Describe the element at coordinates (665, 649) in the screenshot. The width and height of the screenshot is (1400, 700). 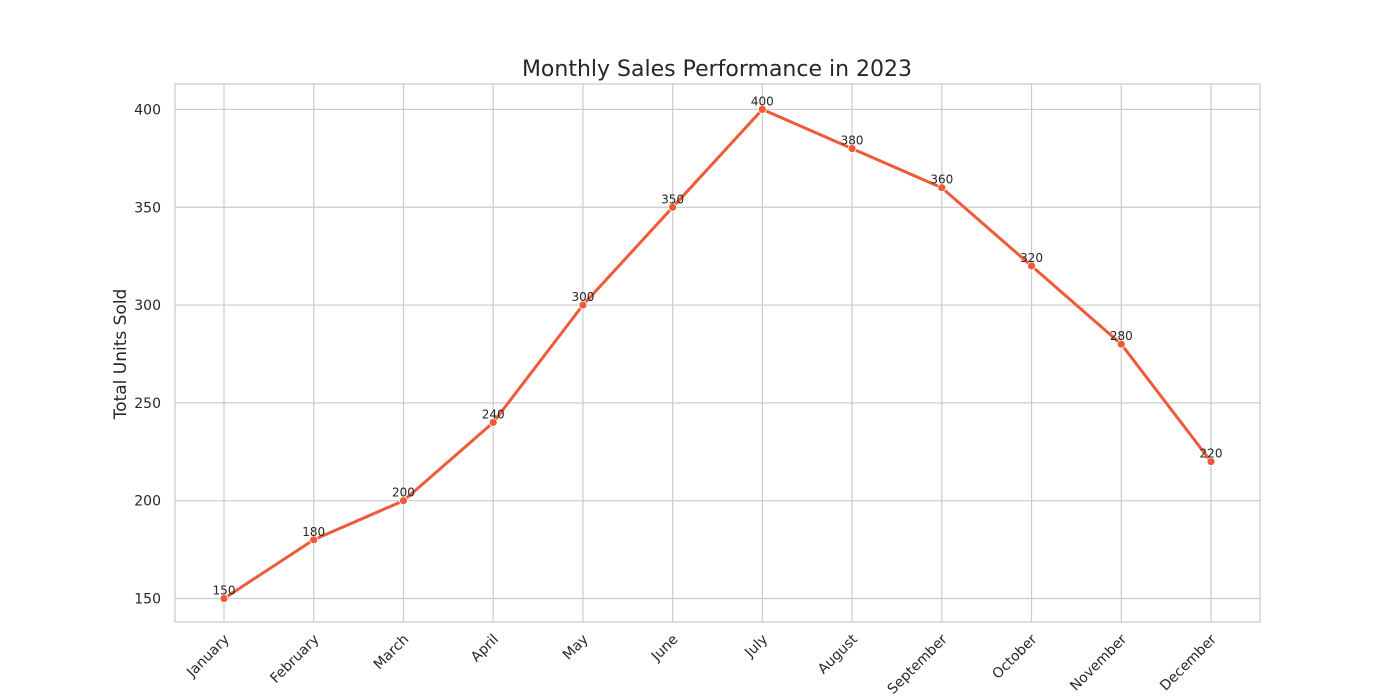
I see `x-tick-label: June` at that location.